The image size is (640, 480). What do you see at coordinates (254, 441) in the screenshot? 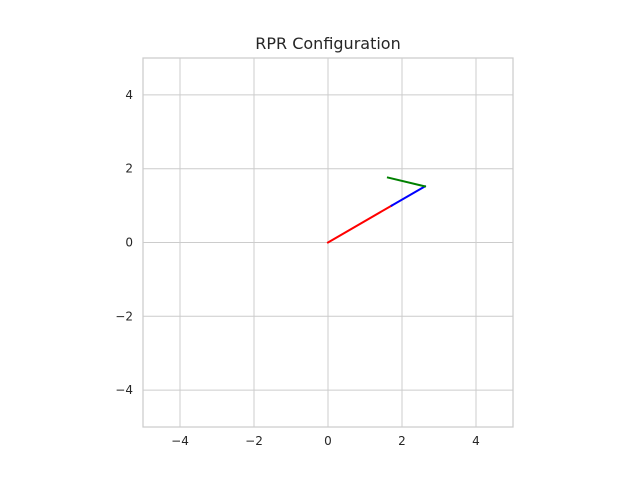
I see `x-tick-label: −2` at bounding box center [254, 441].